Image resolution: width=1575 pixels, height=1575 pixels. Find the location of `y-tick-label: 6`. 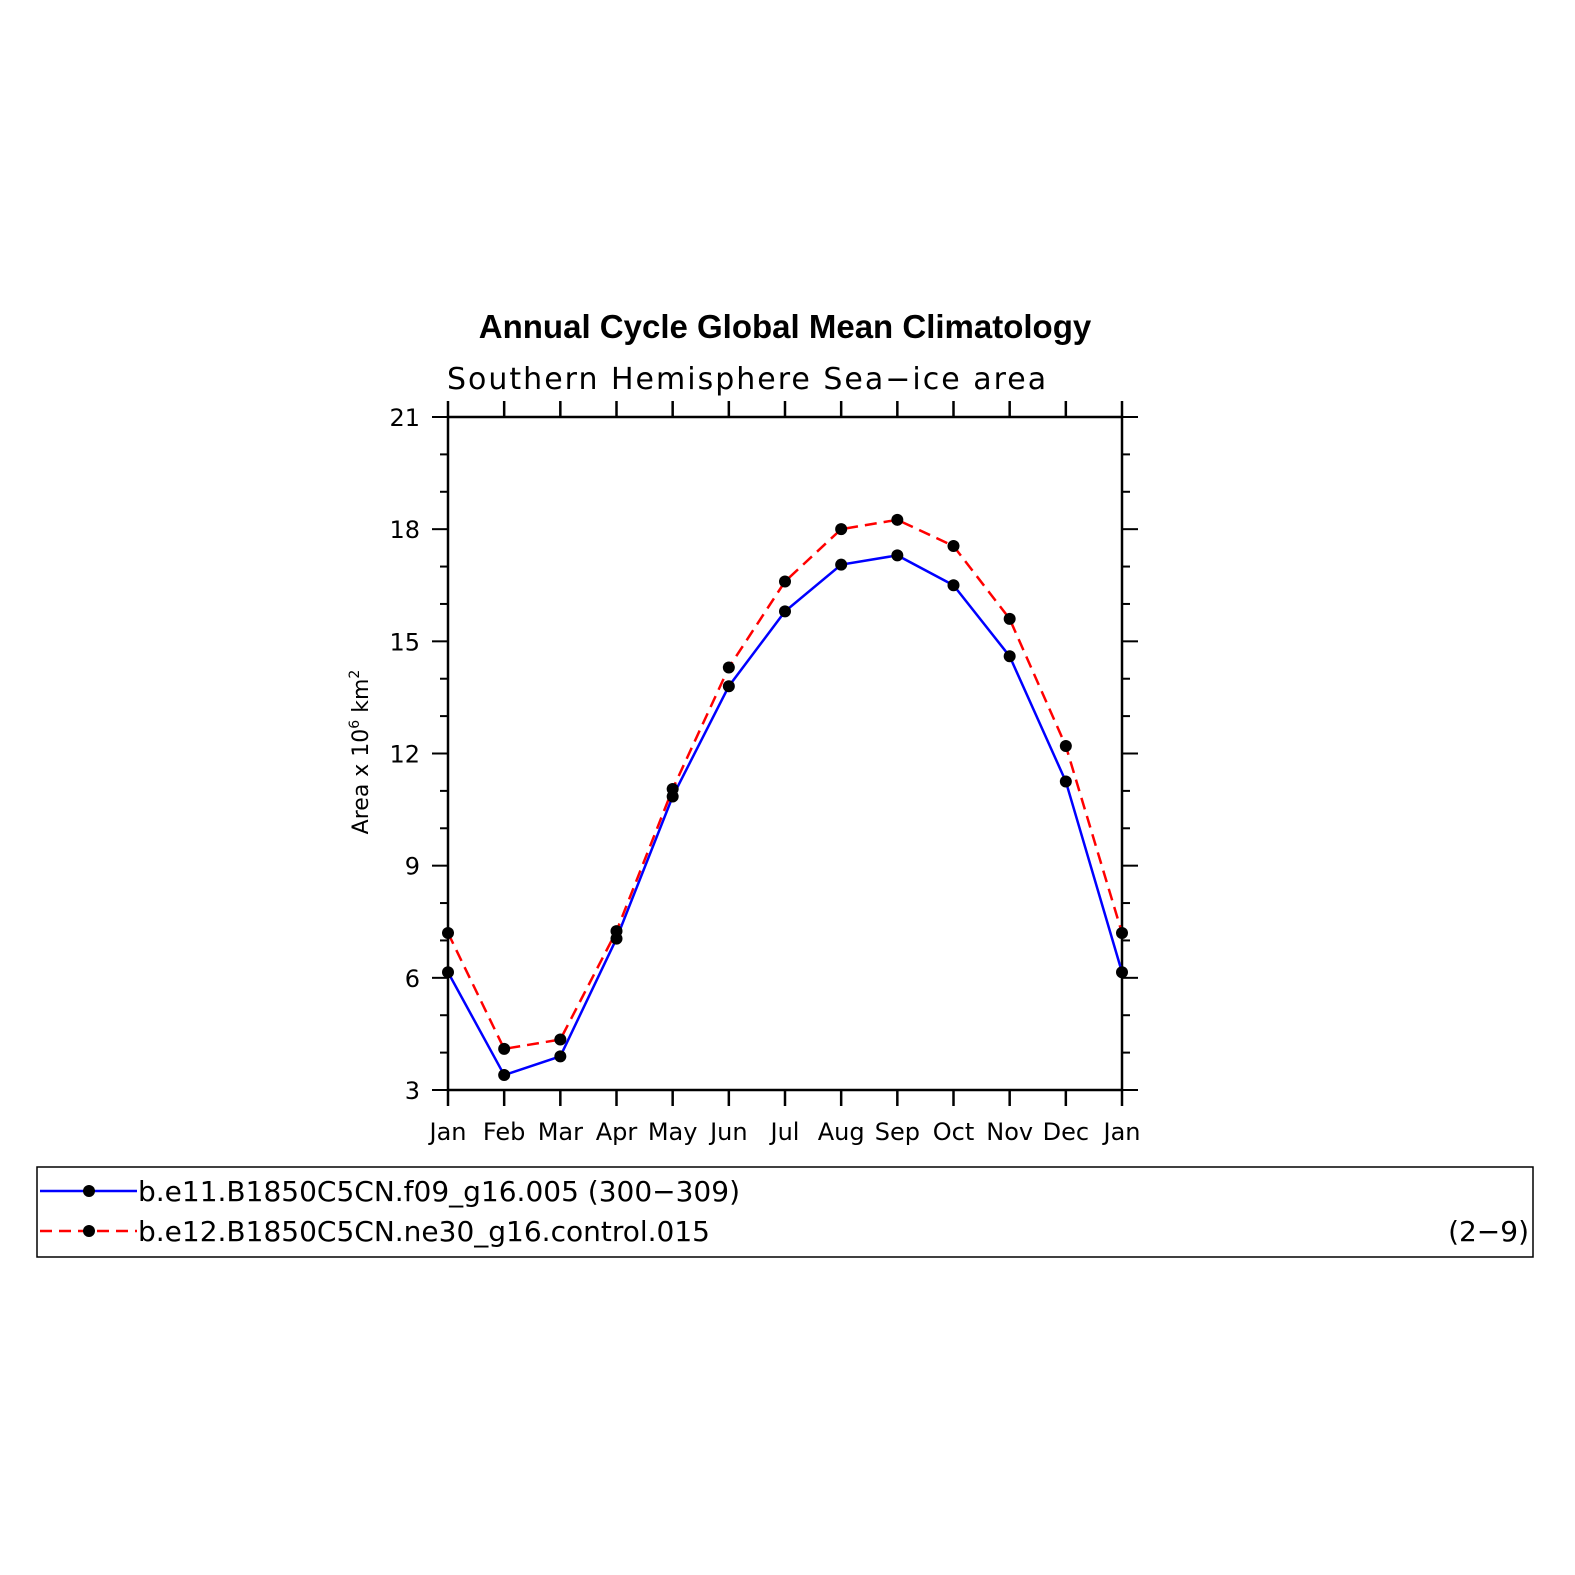

y-tick-label: 6 is located at coordinates (412, 979).